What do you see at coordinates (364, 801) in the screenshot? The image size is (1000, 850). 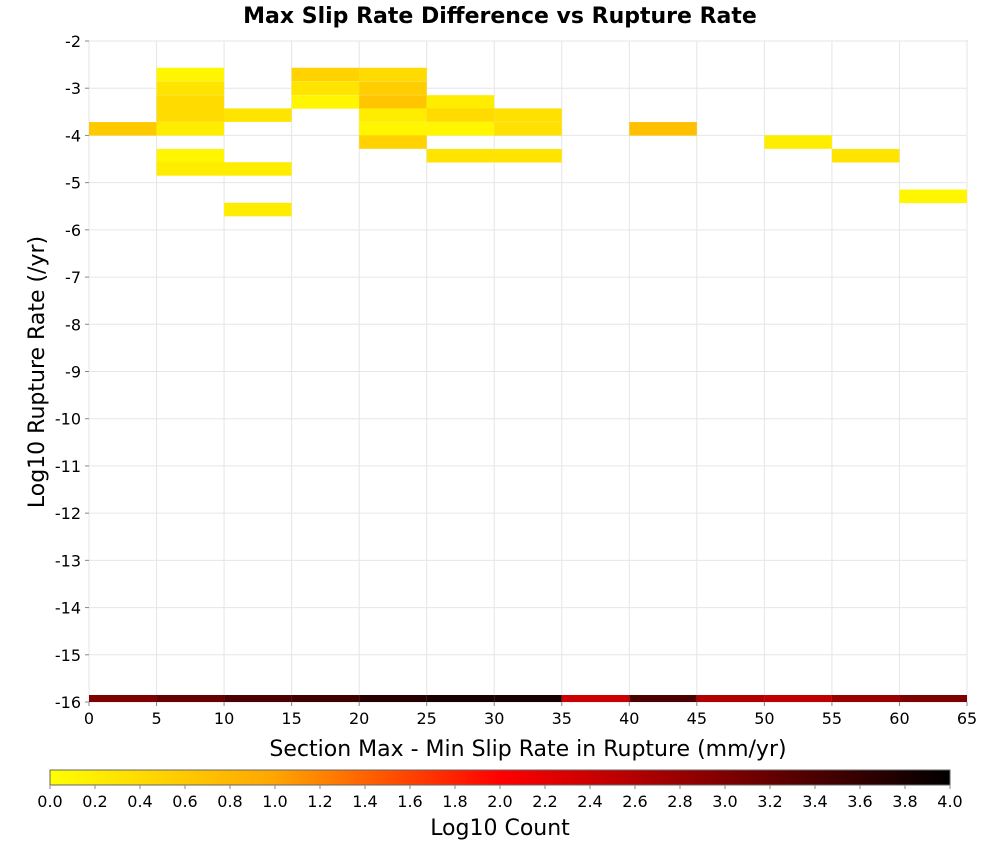 I see `colorbar-tick-label: 1.4` at bounding box center [364, 801].